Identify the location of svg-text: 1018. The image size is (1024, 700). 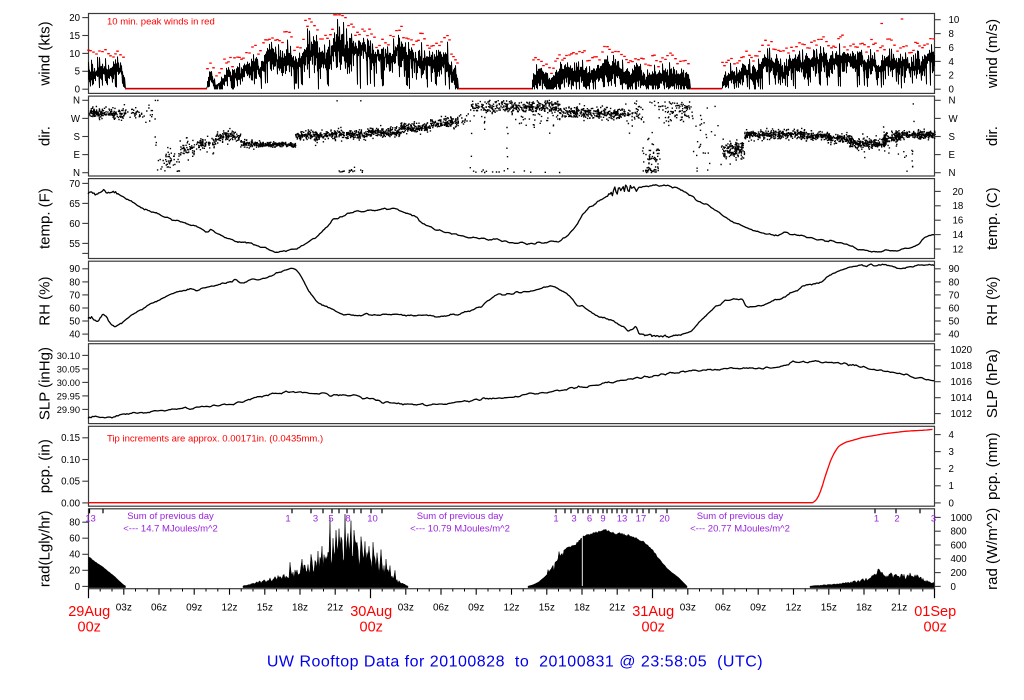
(962, 366).